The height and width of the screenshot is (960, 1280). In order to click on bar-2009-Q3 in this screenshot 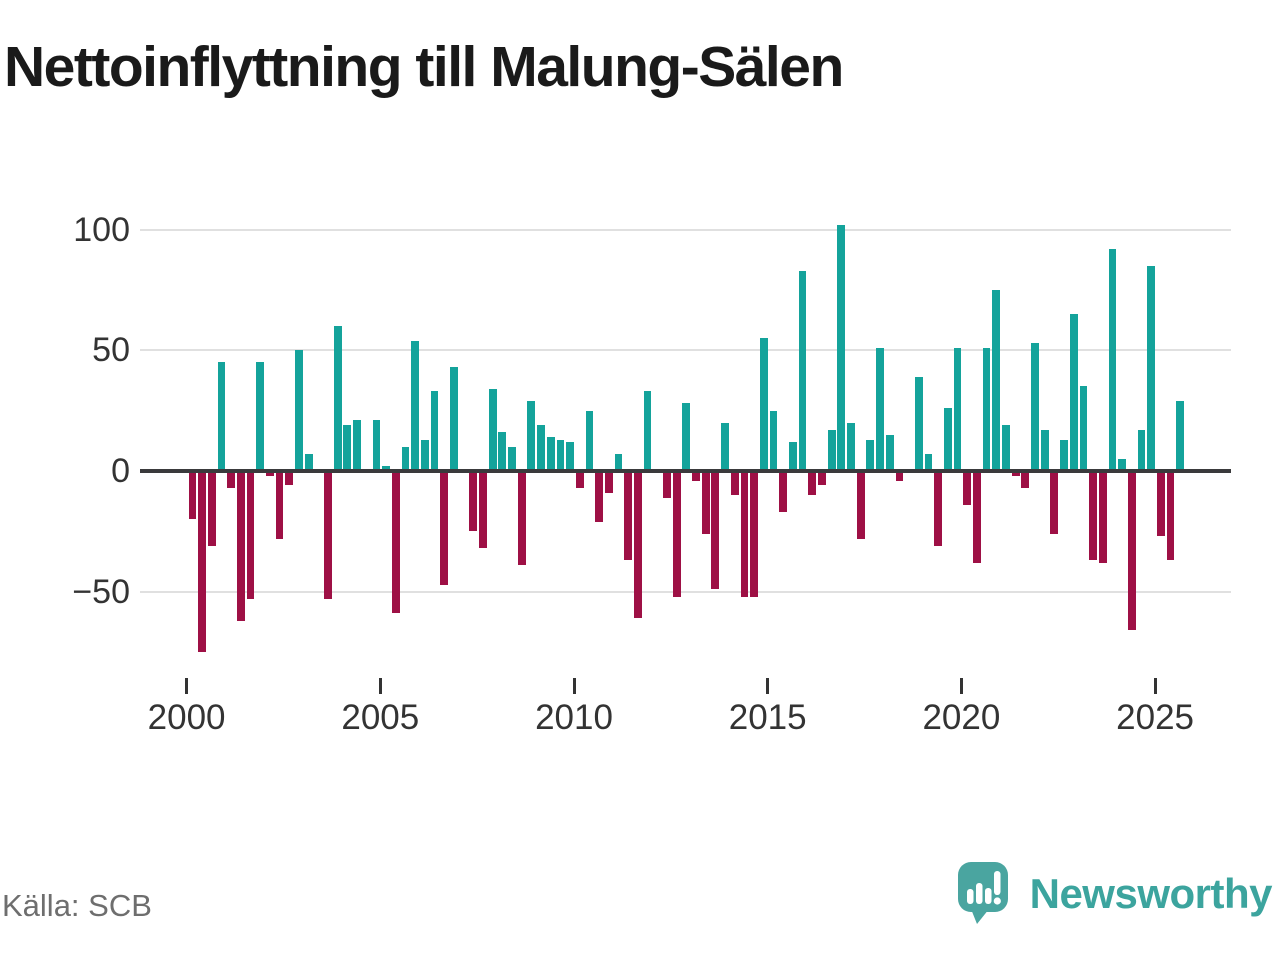, I will do `click(560, 455)`.